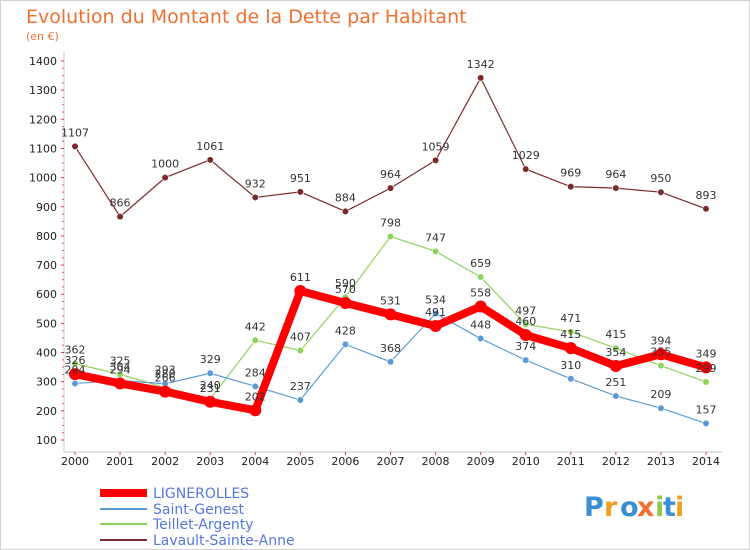 The width and height of the screenshot is (750, 550). Describe the element at coordinates (46, 382) in the screenshot. I see `y-tick-label: 300` at that location.